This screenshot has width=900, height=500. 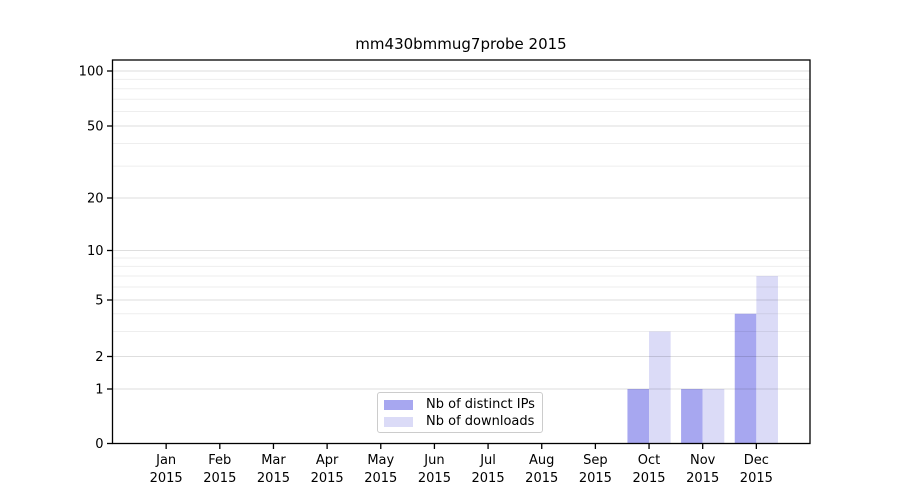 I want to click on y-axis-tick-label: 50, so click(x=95, y=127).